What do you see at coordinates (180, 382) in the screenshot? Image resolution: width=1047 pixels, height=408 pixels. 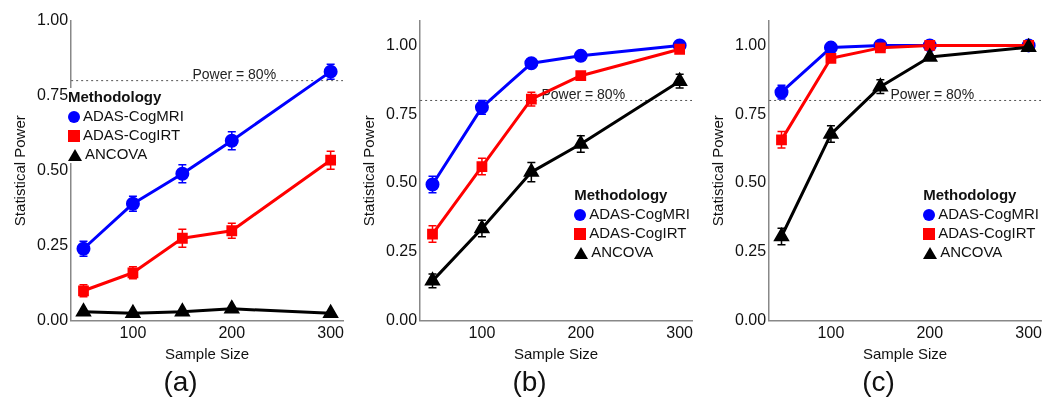 I see `text: (a)` at bounding box center [180, 382].